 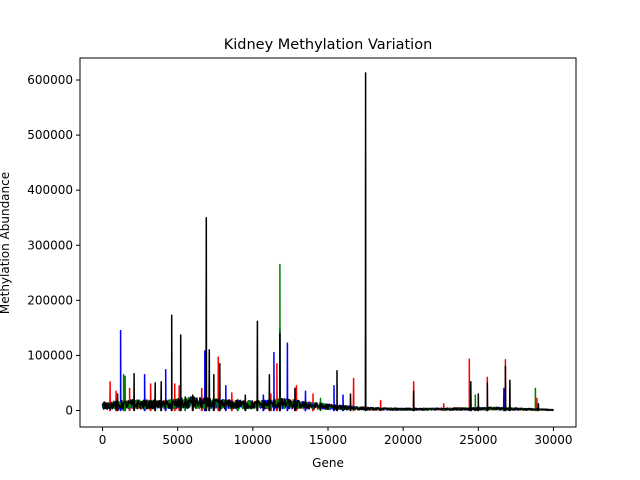 I want to click on y-axis-label: Methylation Abundance, so click(x=6, y=243).